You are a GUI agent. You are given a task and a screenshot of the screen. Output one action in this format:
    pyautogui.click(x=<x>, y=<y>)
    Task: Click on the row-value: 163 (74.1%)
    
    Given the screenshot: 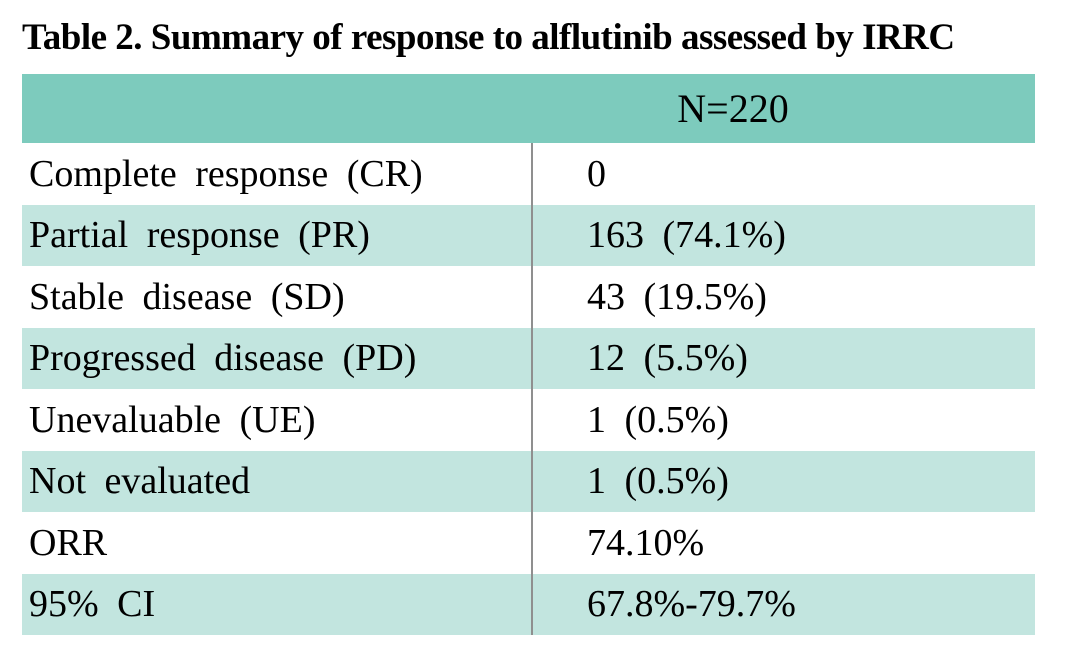 What is the action you would take?
    pyautogui.click(x=783, y=235)
    